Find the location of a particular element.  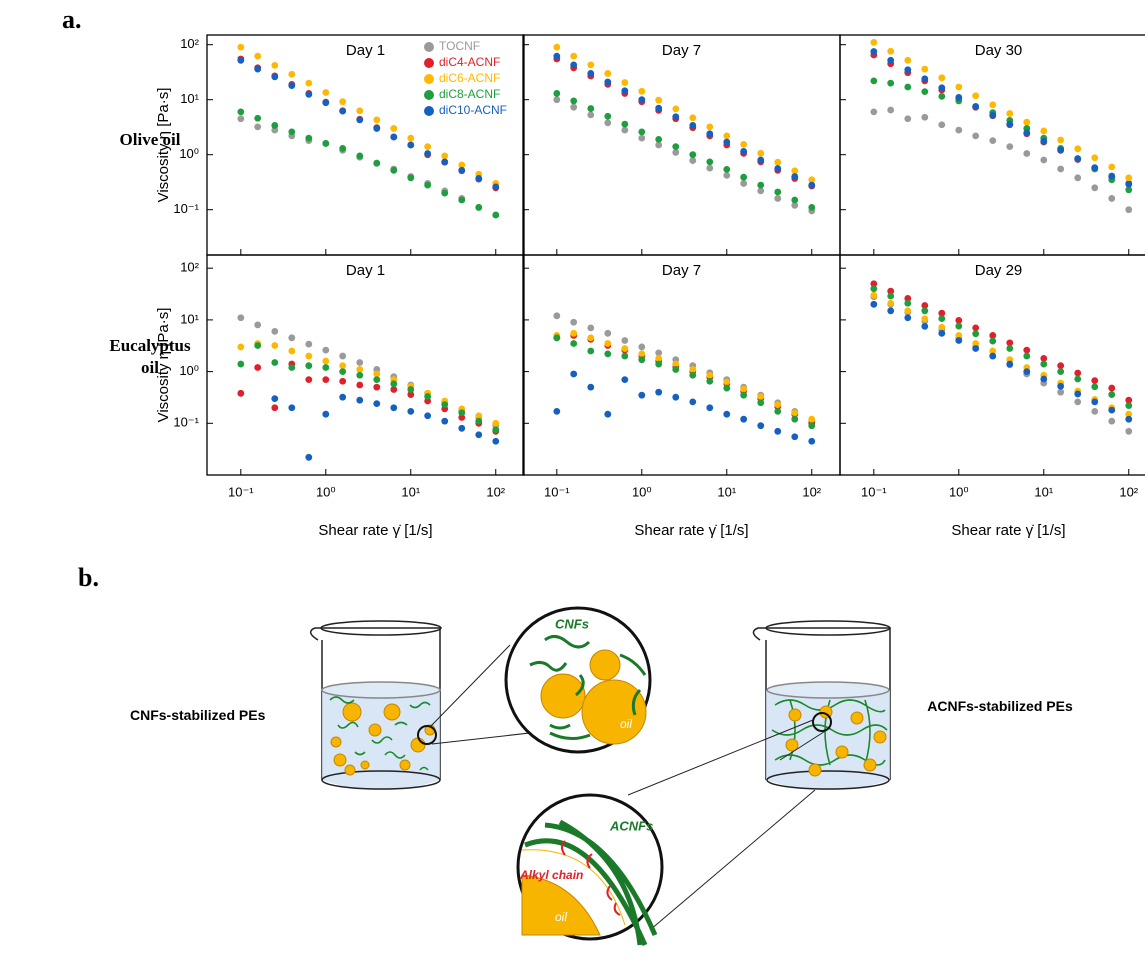

legend-label: TOCNF is located at coordinates (459, 46).